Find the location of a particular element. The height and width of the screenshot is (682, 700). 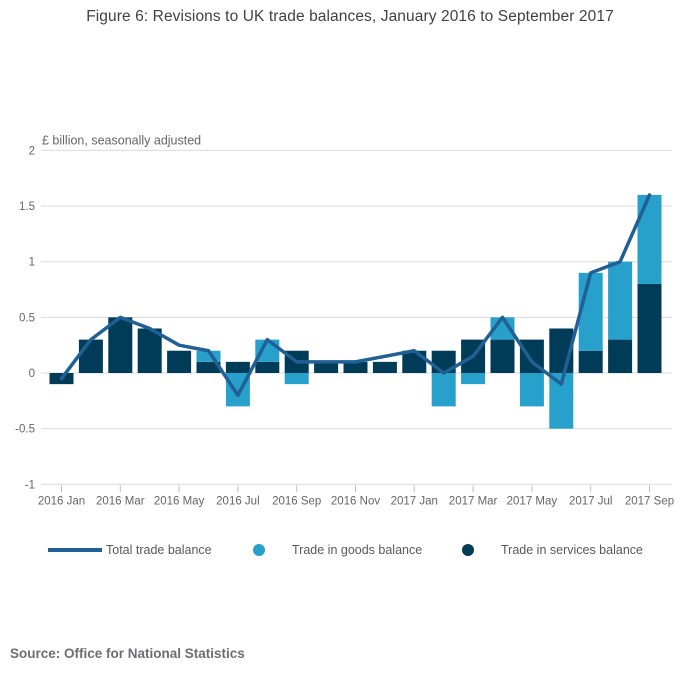

x-tick-label: 2016 Jan is located at coordinates (61, 501).